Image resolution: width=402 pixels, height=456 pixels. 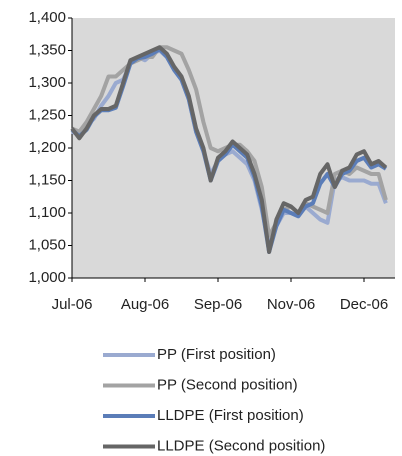 I want to click on legend-label: PP (First position), so click(x=216, y=354).